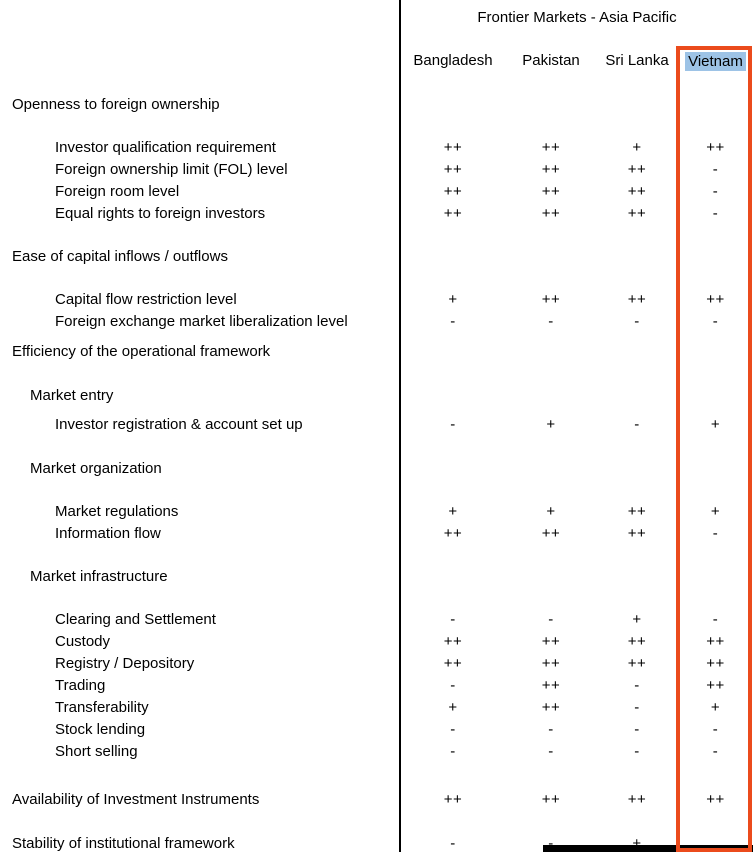 This screenshot has width=753, height=852. What do you see at coordinates (376, 105) in the screenshot?
I see `table-row: Openness to foreign ownership` at bounding box center [376, 105].